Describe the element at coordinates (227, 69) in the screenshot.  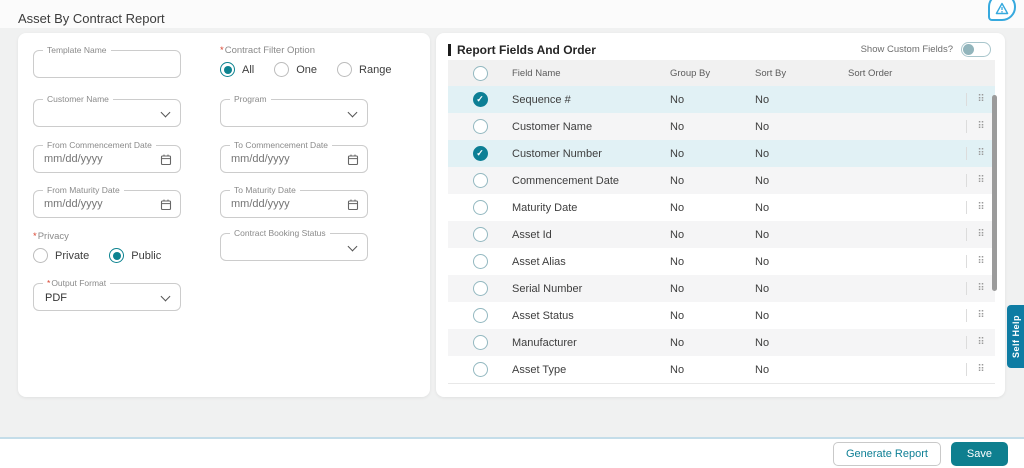
I see `radio-circle-icon` at that location.